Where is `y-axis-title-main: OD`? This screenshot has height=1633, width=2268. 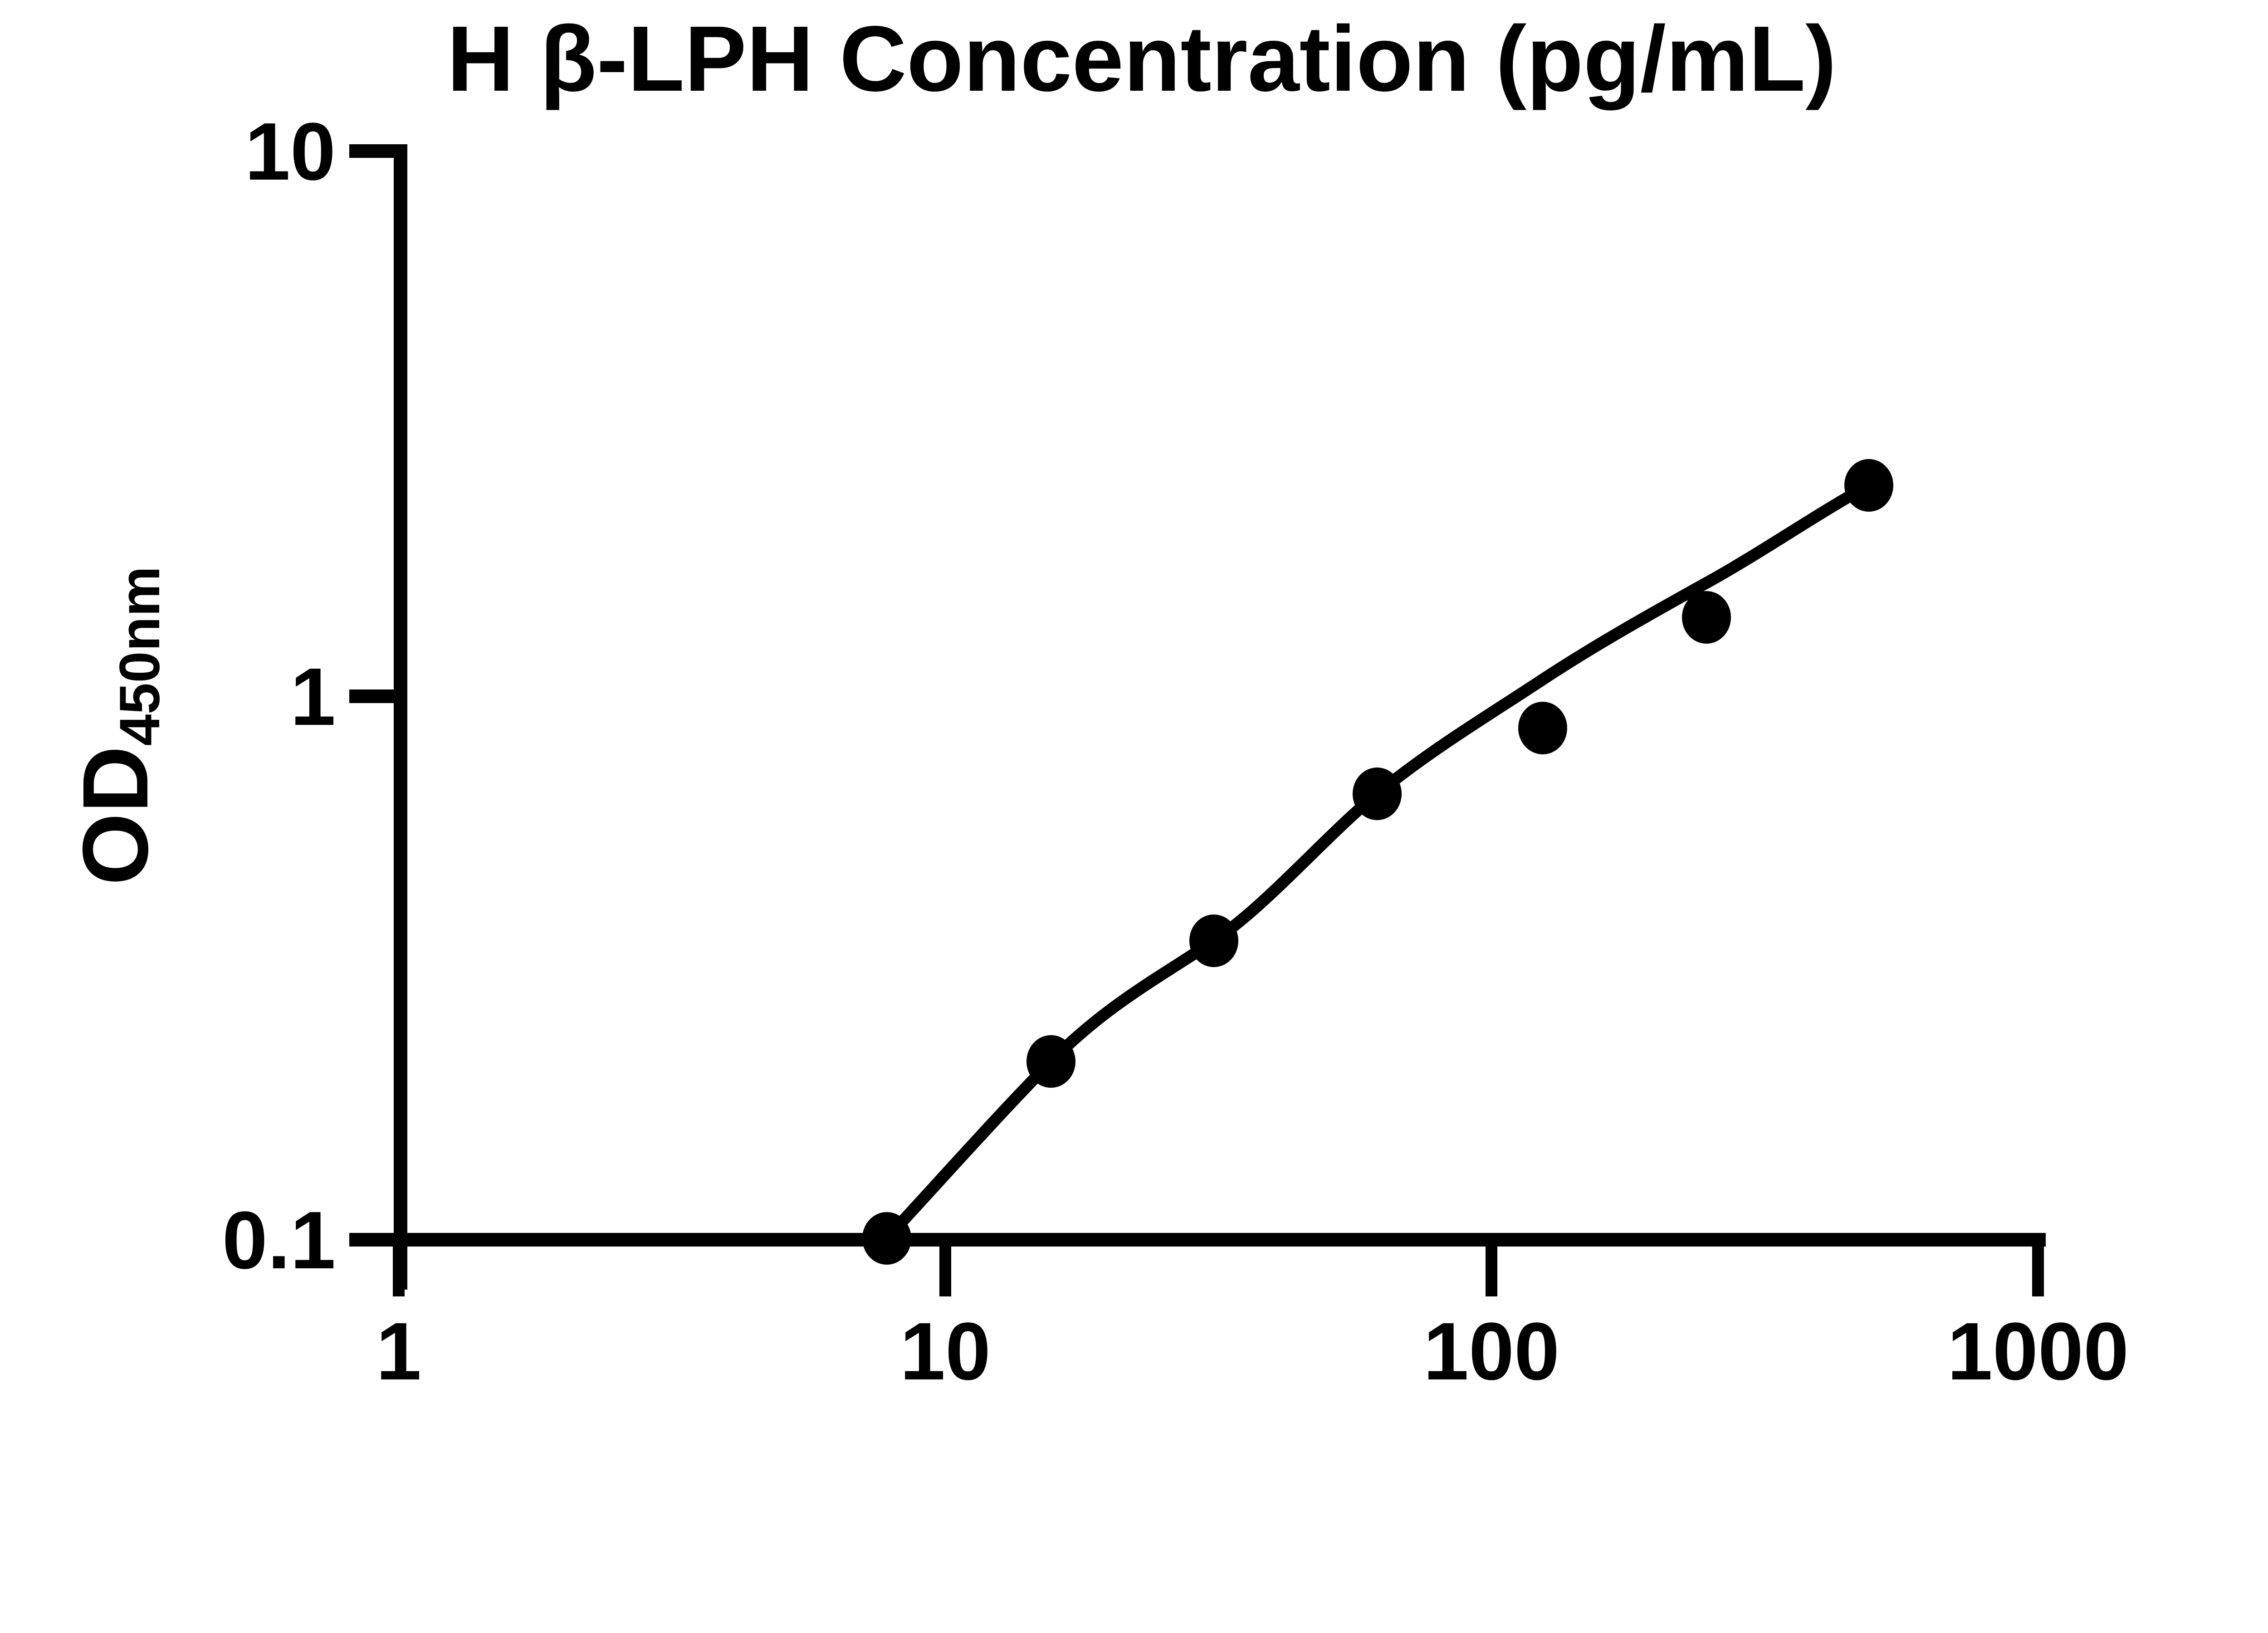 y-axis-title-main: OD is located at coordinates (116, 815).